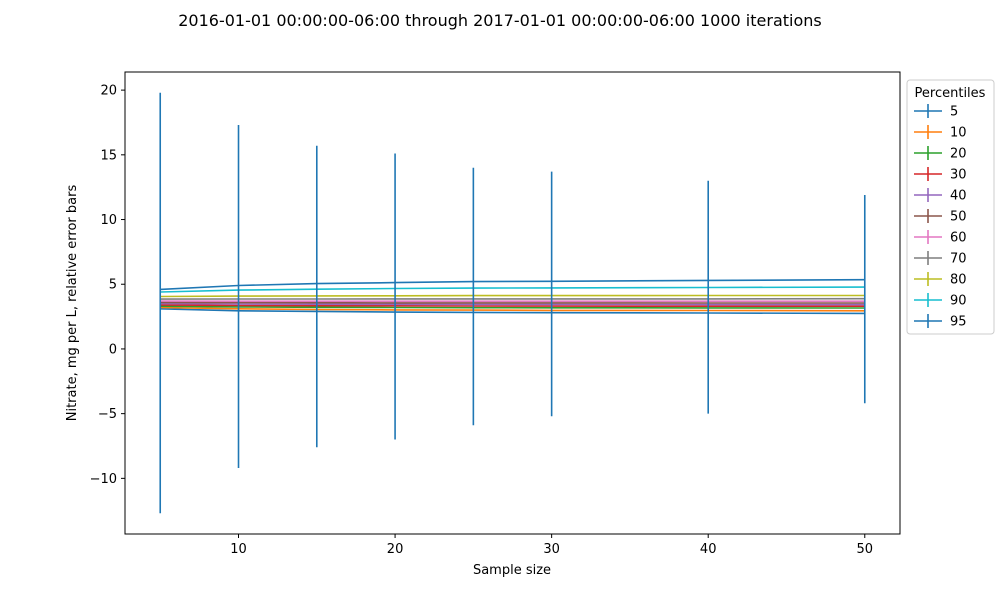  Describe the element at coordinates (107, 285) in the screenshot. I see `y-axis: −10 −5 0 5 10 15 20` at that location.